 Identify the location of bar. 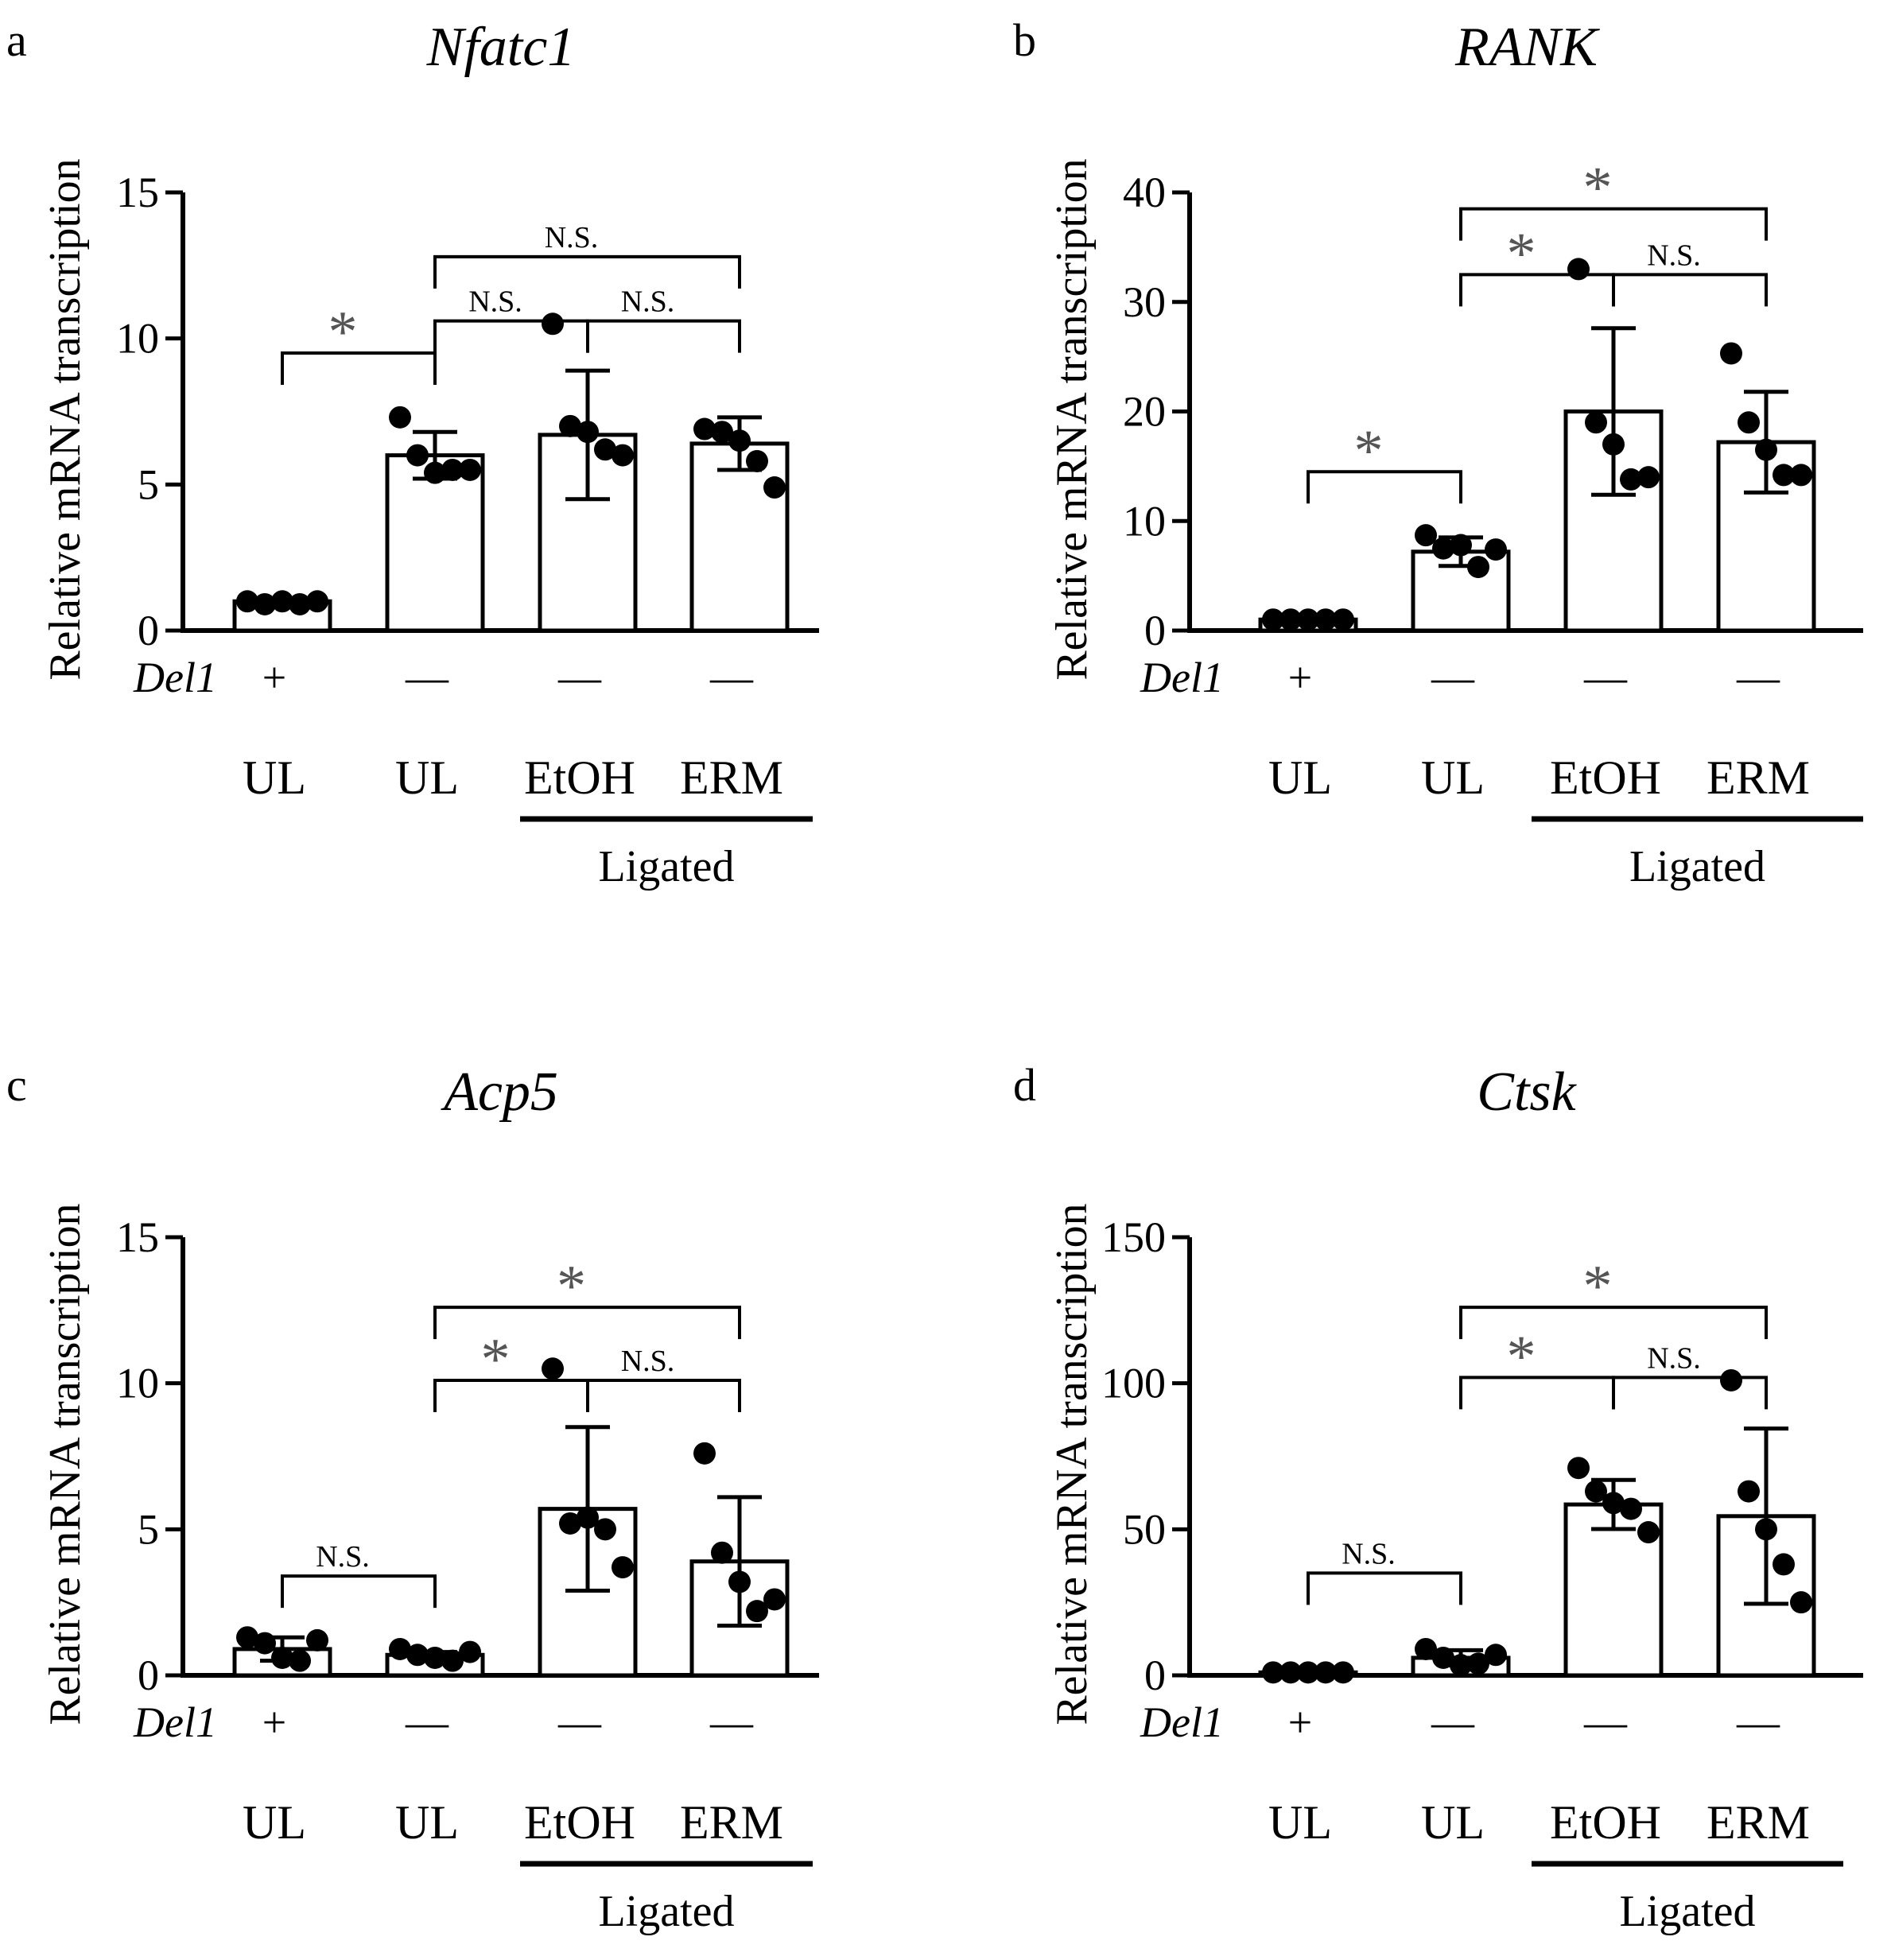
(739, 537).